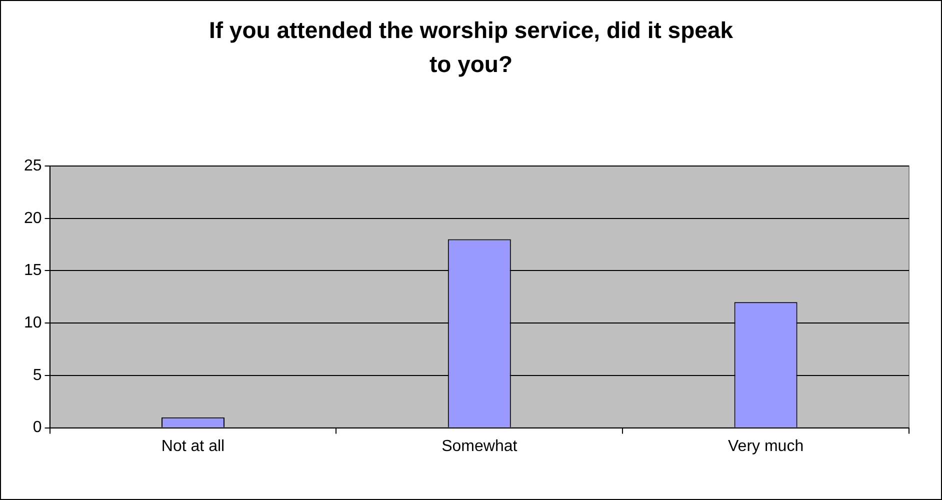 Image resolution: width=942 pixels, height=500 pixels. Describe the element at coordinates (471, 47) in the screenshot. I see `chart-title: If you attended the worship service, did it speak to you?` at that location.